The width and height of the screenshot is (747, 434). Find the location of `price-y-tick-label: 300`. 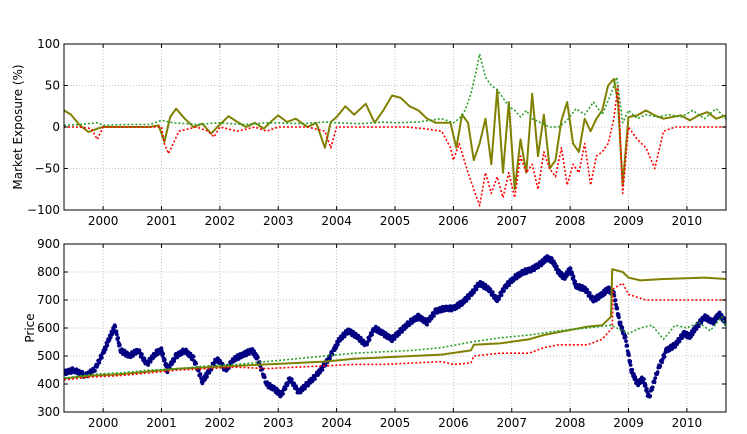

price-y-tick-label: 300 is located at coordinates (48, 412).